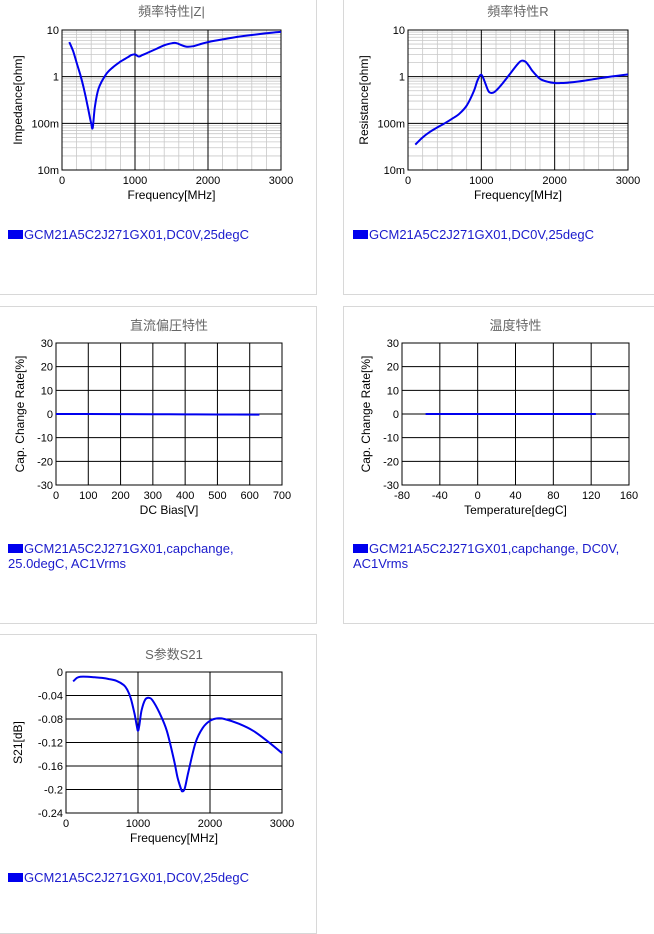  What do you see at coordinates (171, 11) in the screenshot?
I see `chart-title: 頻率特性|Z|` at bounding box center [171, 11].